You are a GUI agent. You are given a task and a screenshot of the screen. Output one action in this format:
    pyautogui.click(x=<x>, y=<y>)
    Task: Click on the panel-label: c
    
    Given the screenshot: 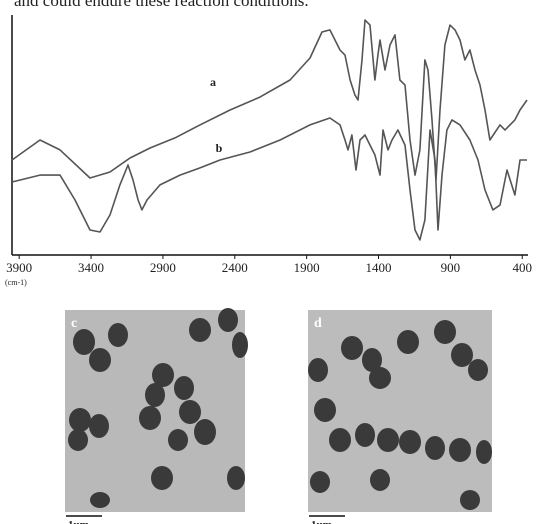 What is the action you would take?
    pyautogui.click(x=74, y=323)
    